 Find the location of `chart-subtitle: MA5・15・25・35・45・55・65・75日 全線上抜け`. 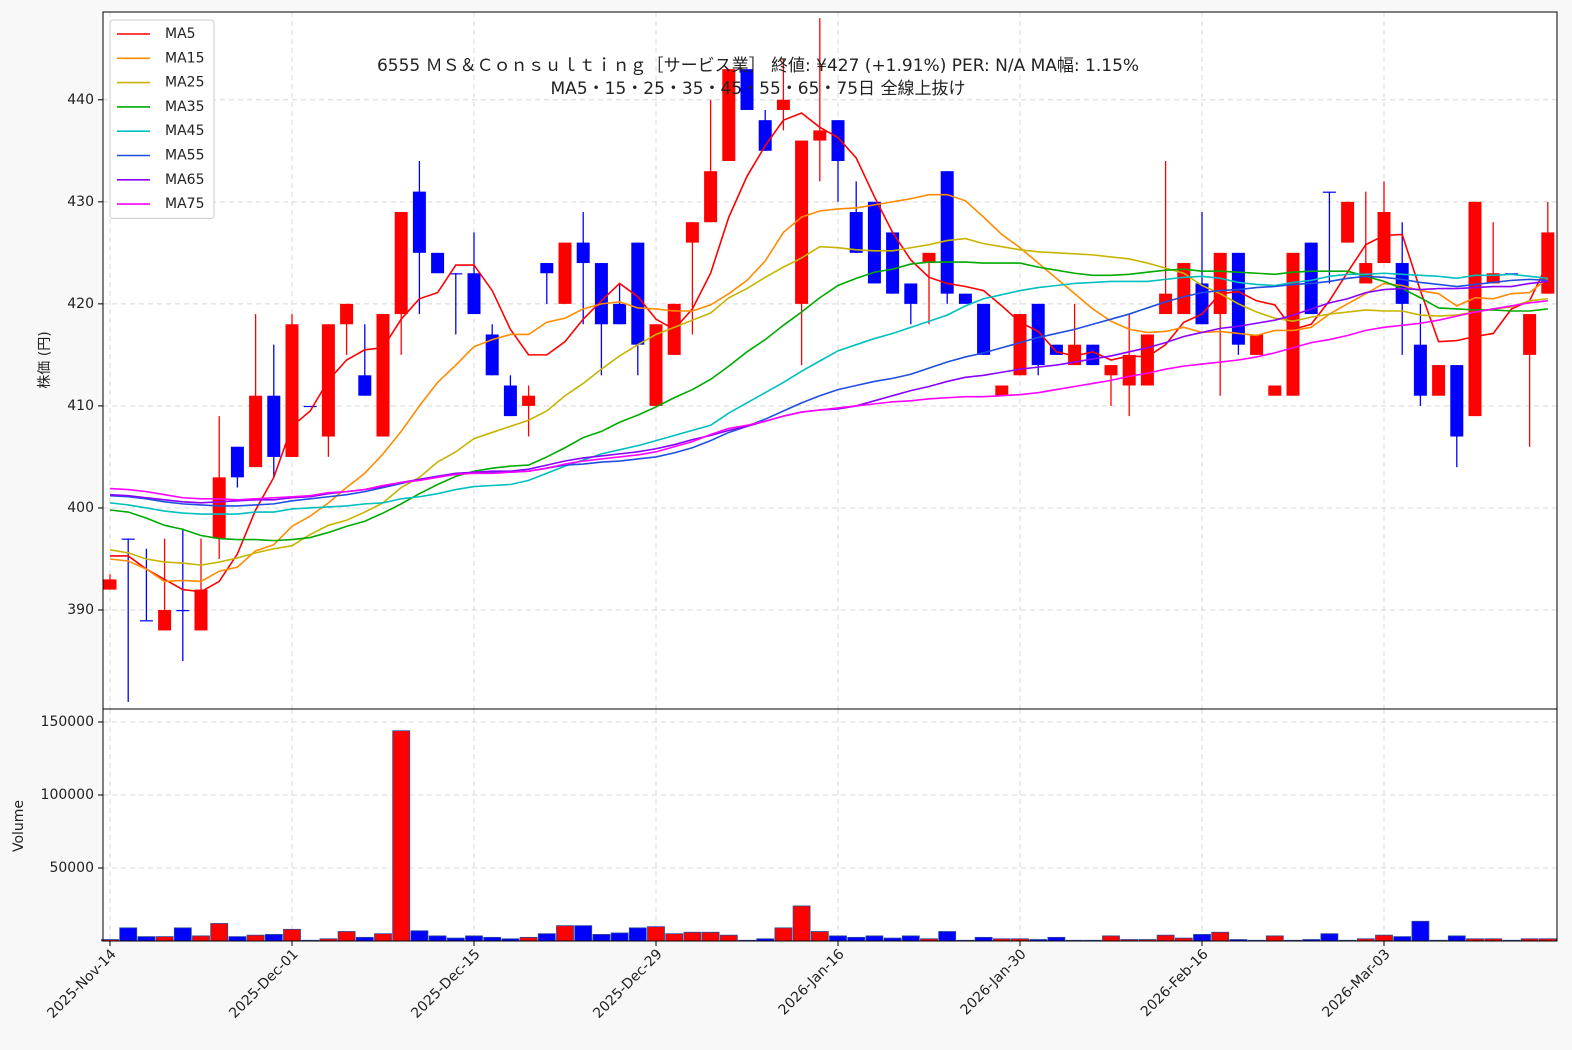

chart-subtitle: MA5・15・25・35・45・55・65・75日 全線上抜け is located at coordinates (758, 89).